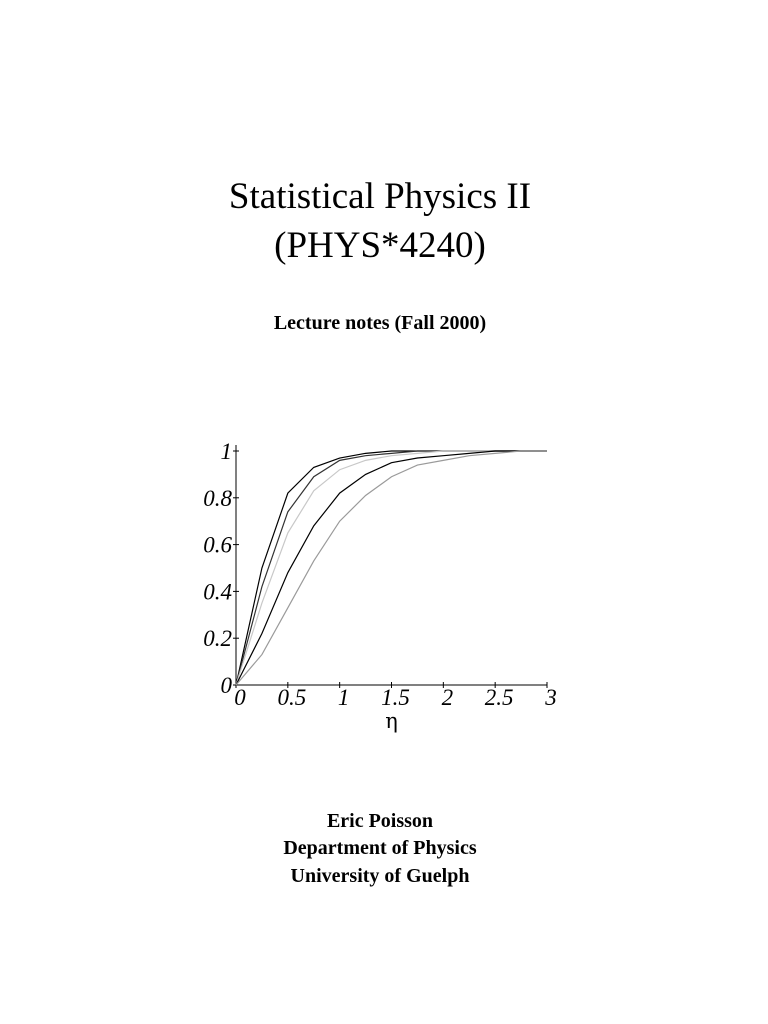  I want to click on university: University of Guelph, so click(380, 876).